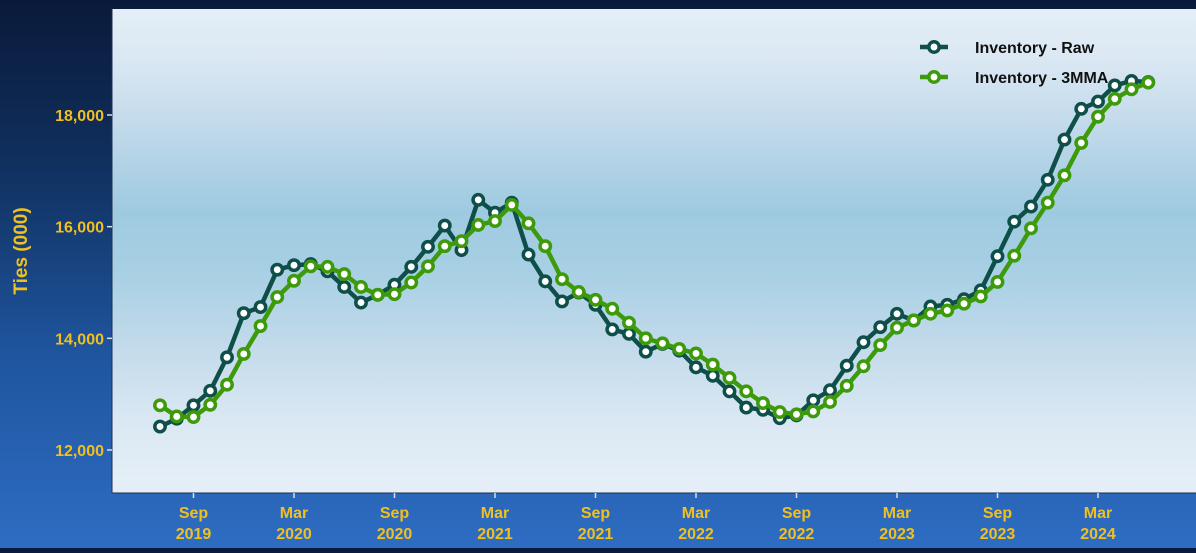 The image size is (1196, 553). I want to click on y-tick-label: 14,000, so click(79, 339).